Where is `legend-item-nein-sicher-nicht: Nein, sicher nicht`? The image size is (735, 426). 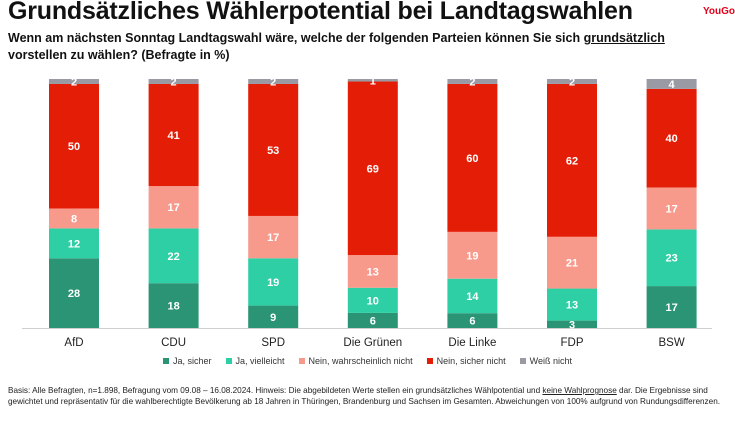
legend-item-nein-sicher-nicht: Nein, sicher nicht is located at coordinates (466, 361).